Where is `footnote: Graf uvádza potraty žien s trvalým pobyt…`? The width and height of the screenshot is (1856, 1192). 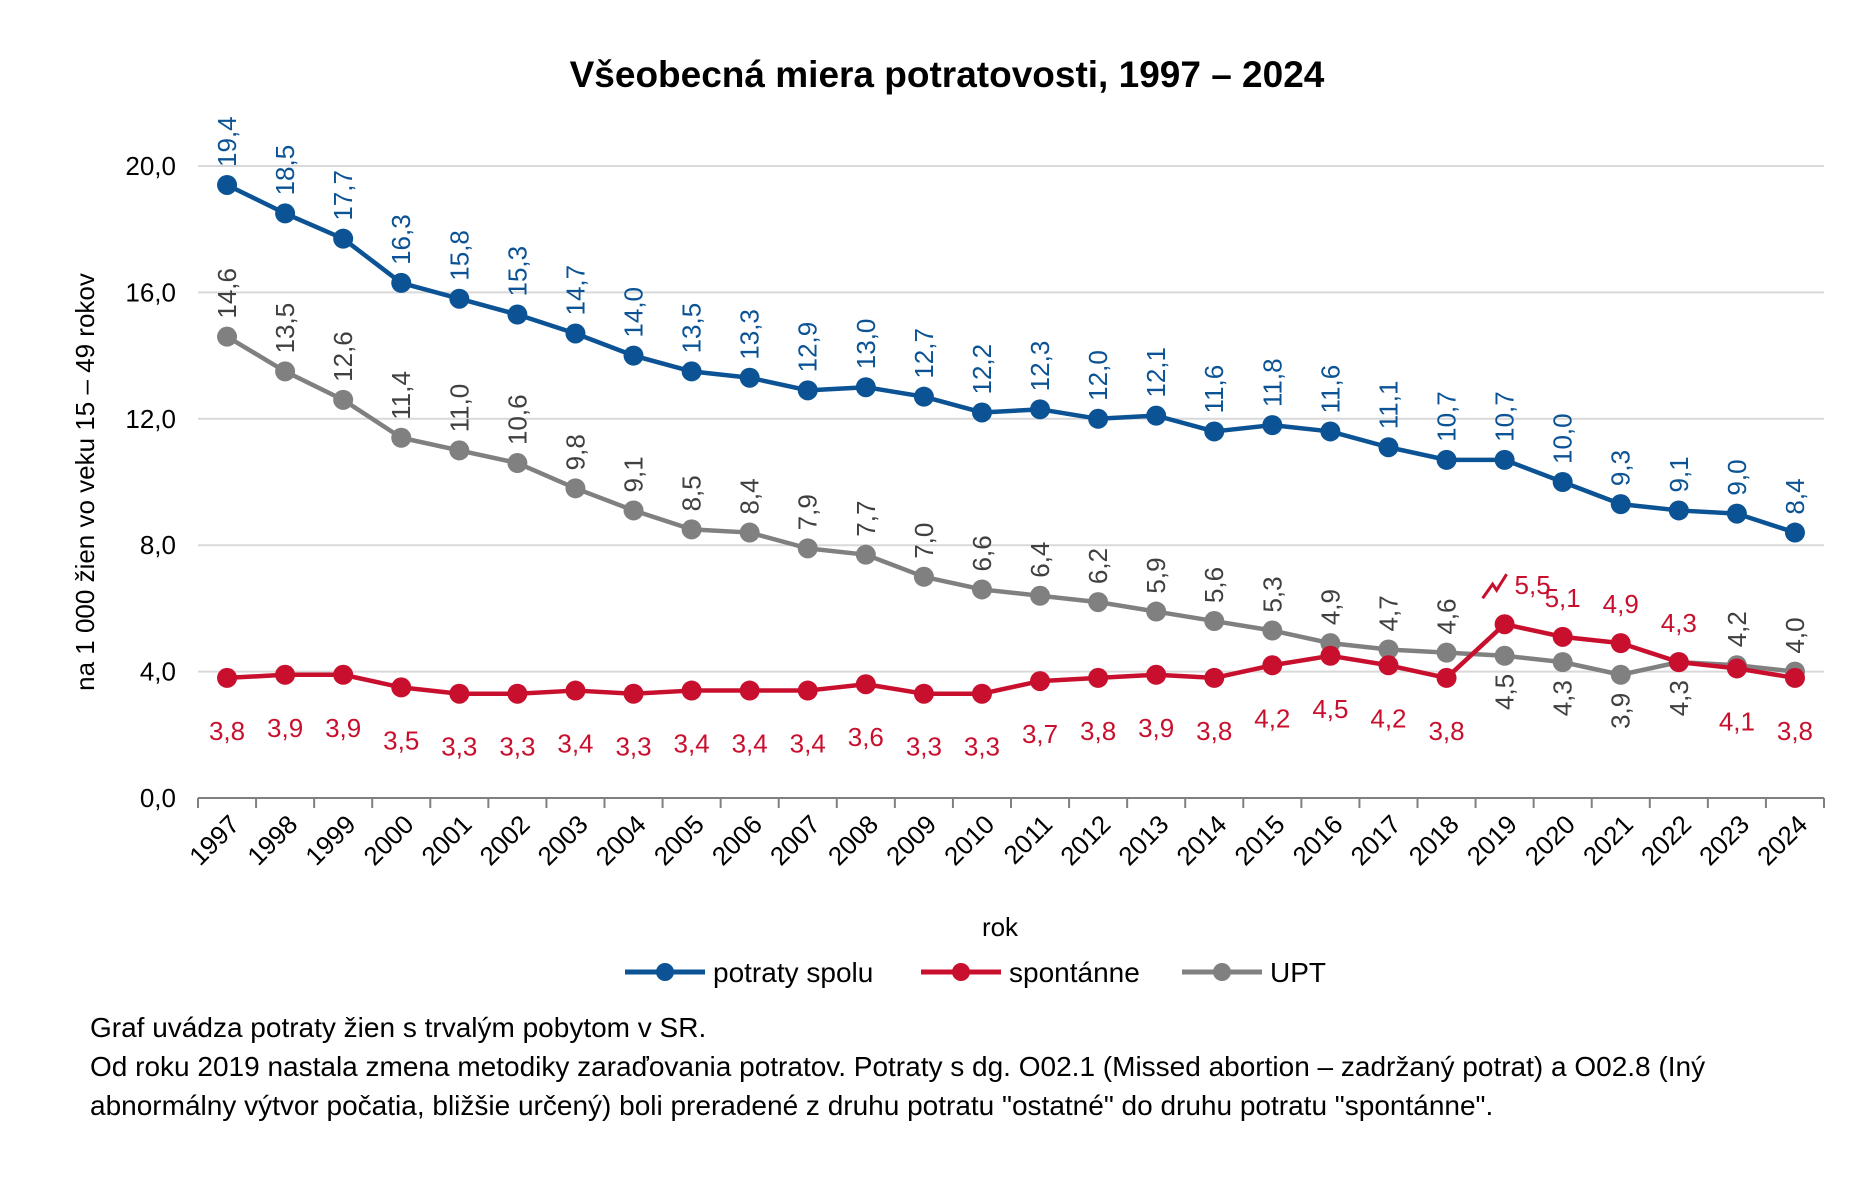
footnote: Graf uvádza potraty žien s trvalým pobyt… is located at coordinates (940, 1066).